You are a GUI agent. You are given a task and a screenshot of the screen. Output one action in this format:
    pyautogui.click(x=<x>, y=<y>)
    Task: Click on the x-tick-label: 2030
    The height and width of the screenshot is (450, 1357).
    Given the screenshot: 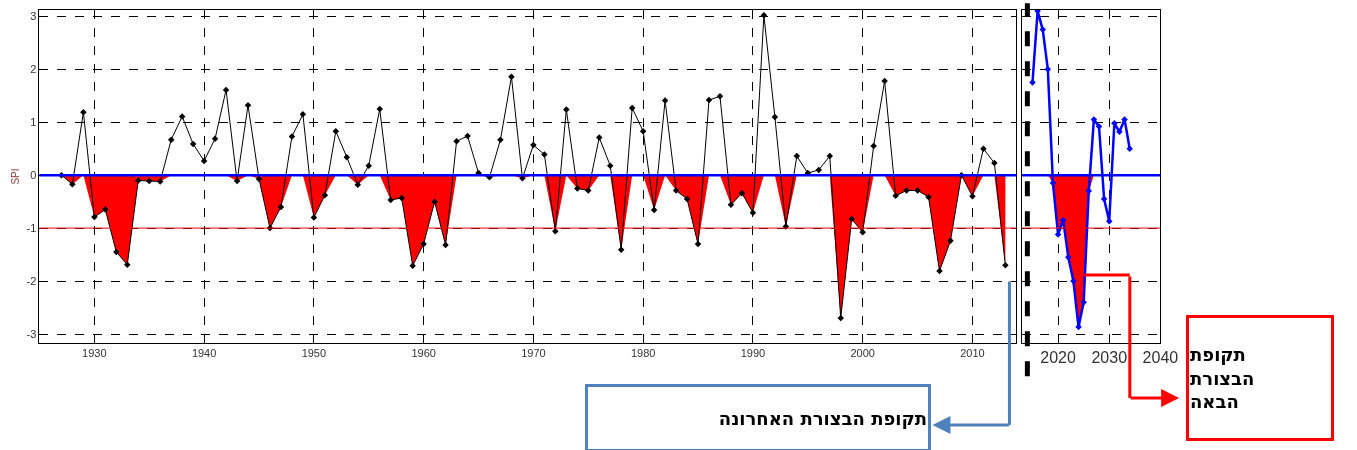 What is the action you would take?
    pyautogui.click(x=1109, y=358)
    